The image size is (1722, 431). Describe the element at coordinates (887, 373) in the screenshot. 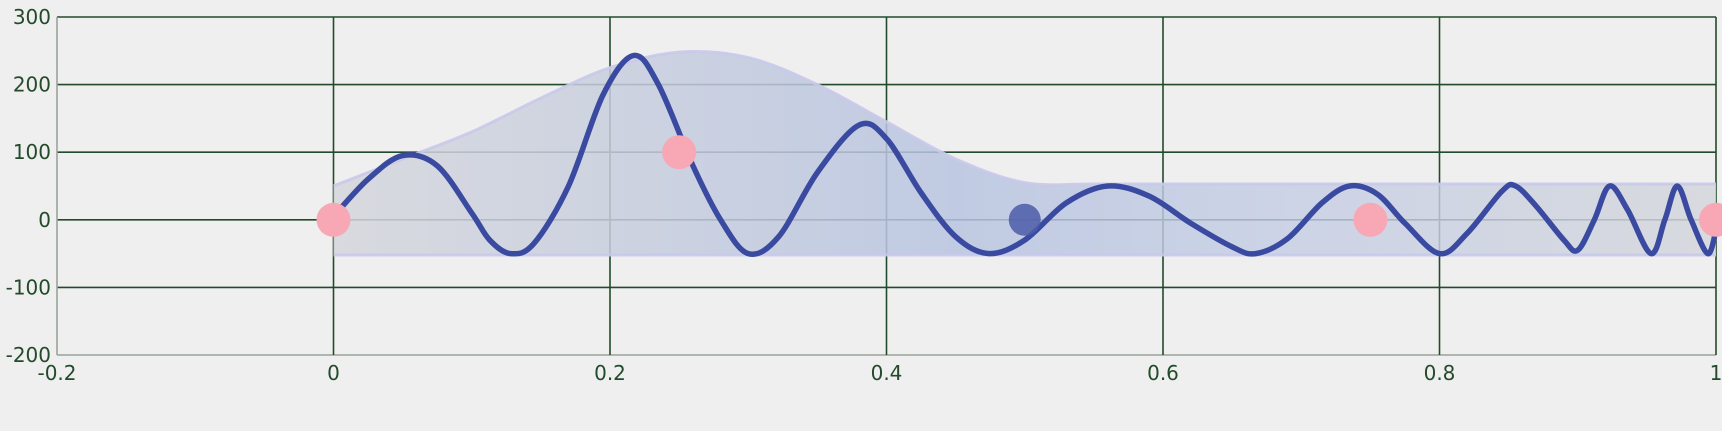

I see `x-tick-label: 0.4` at that location.